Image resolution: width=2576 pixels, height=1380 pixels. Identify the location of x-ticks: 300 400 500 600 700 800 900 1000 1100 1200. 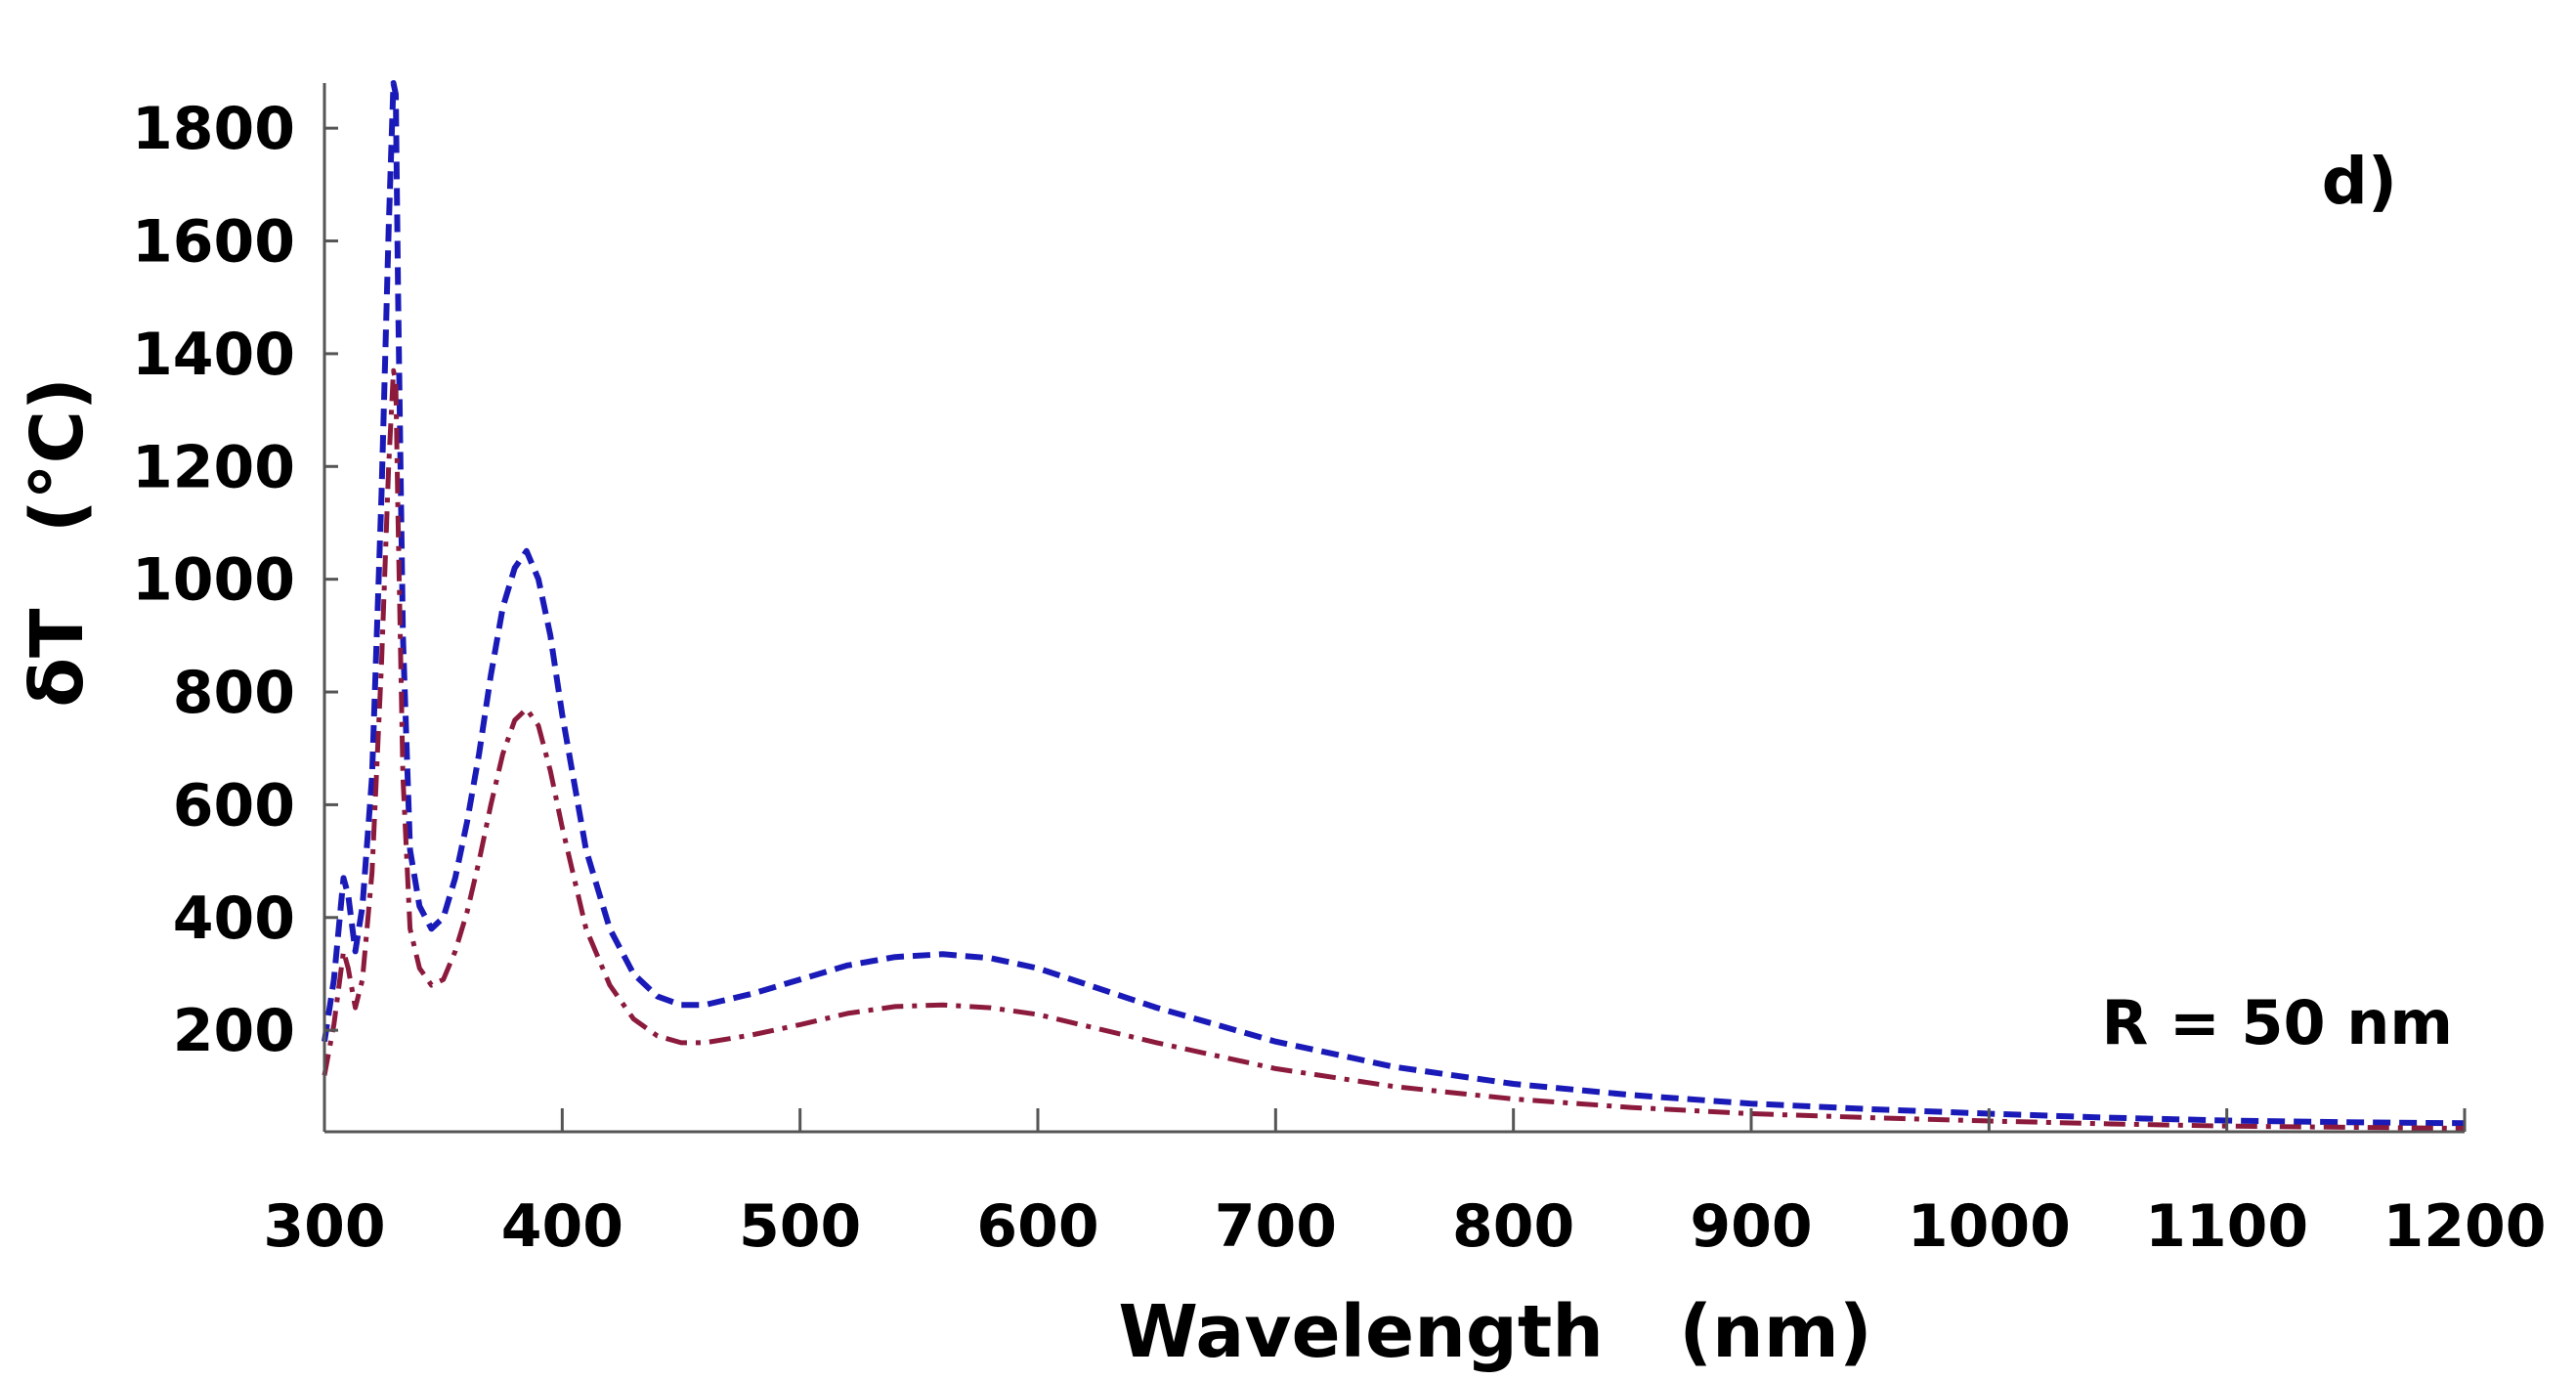
(1405, 1184).